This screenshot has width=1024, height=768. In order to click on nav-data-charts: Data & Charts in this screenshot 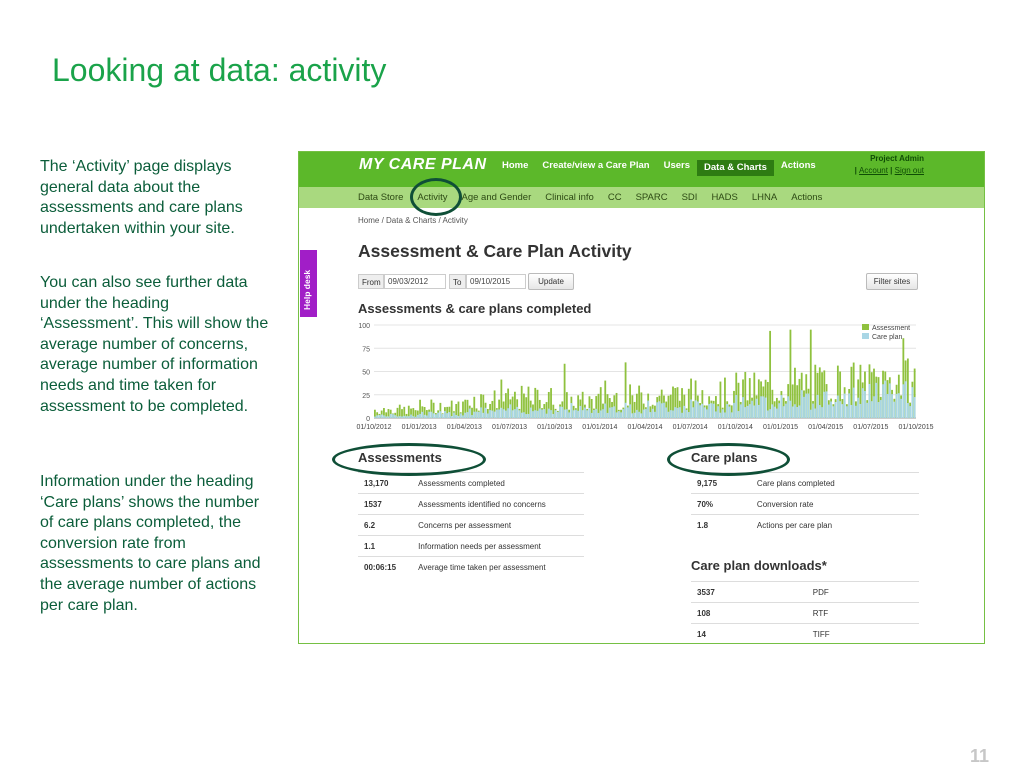, I will do `click(735, 168)`.